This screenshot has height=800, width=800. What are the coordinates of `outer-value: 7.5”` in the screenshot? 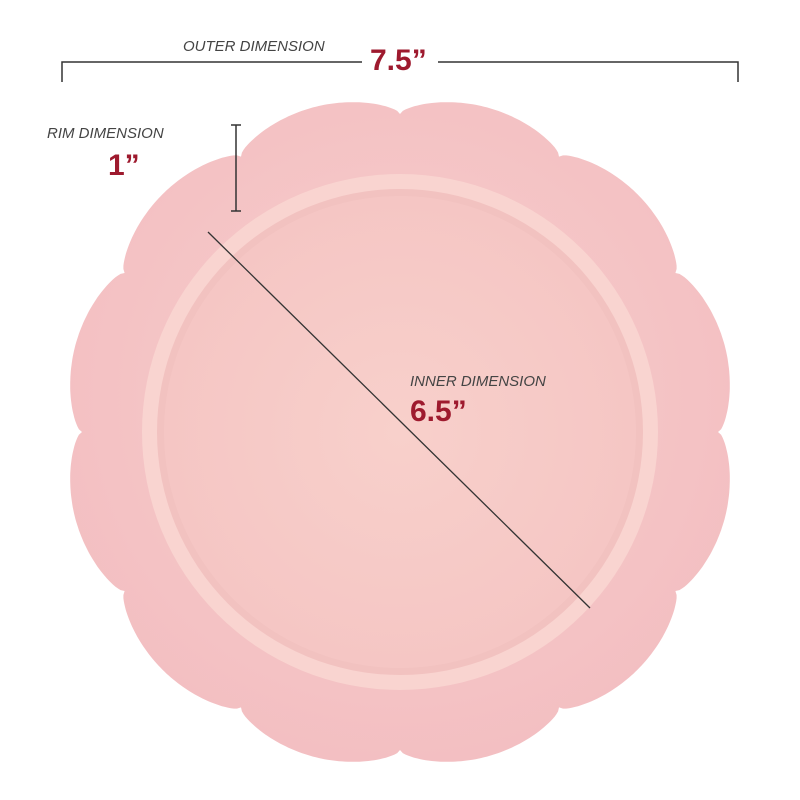 It's located at (398, 60).